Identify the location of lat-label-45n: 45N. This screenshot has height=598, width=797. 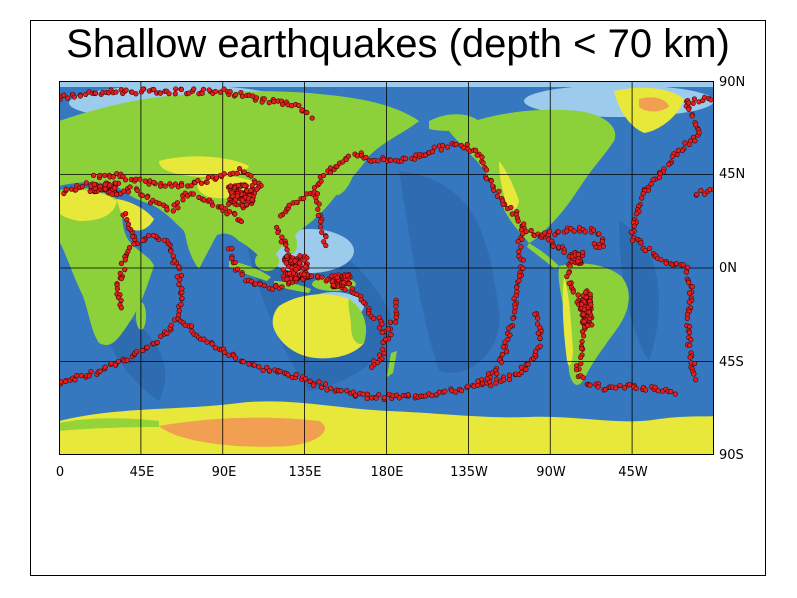
(732, 174).